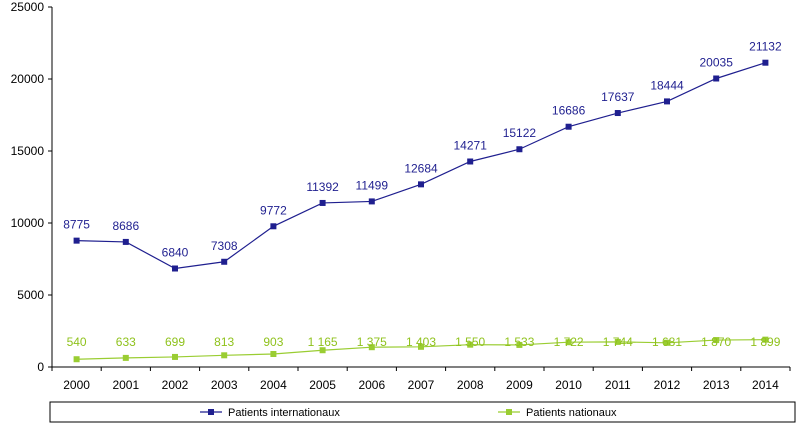 The height and width of the screenshot is (431, 800). I want to click on data-label: 699, so click(175, 342).